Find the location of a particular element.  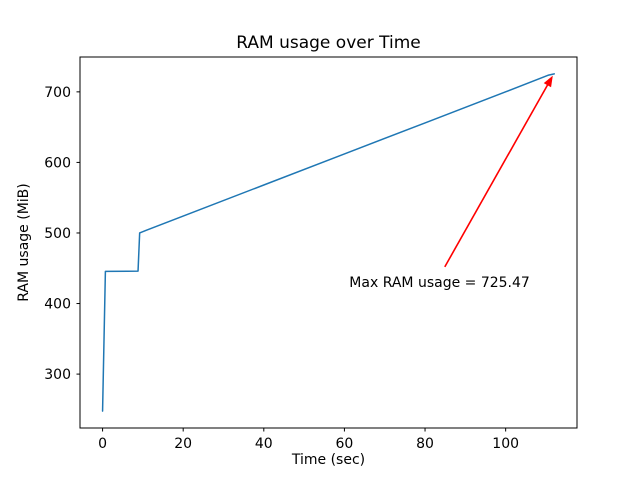

x-tick-label: 40 is located at coordinates (264, 444).